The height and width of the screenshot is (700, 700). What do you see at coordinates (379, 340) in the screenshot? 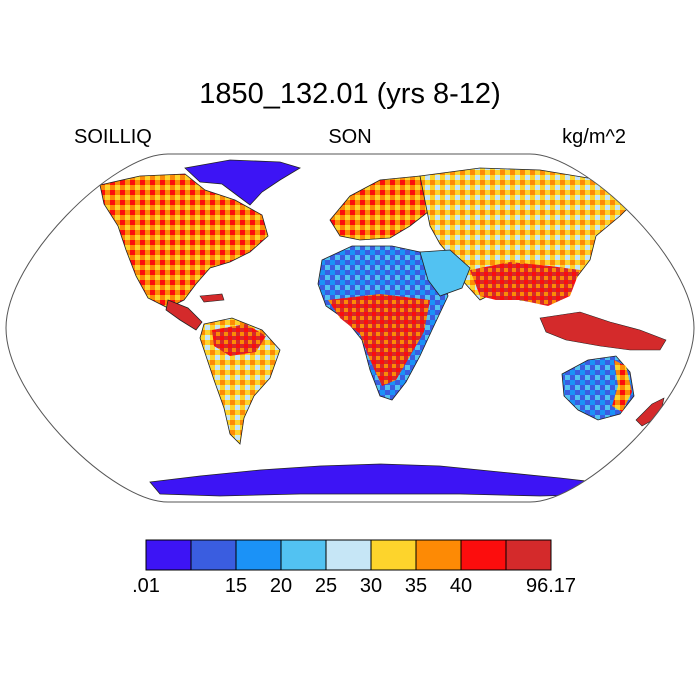
I see `central-africa-wet-region` at bounding box center [379, 340].